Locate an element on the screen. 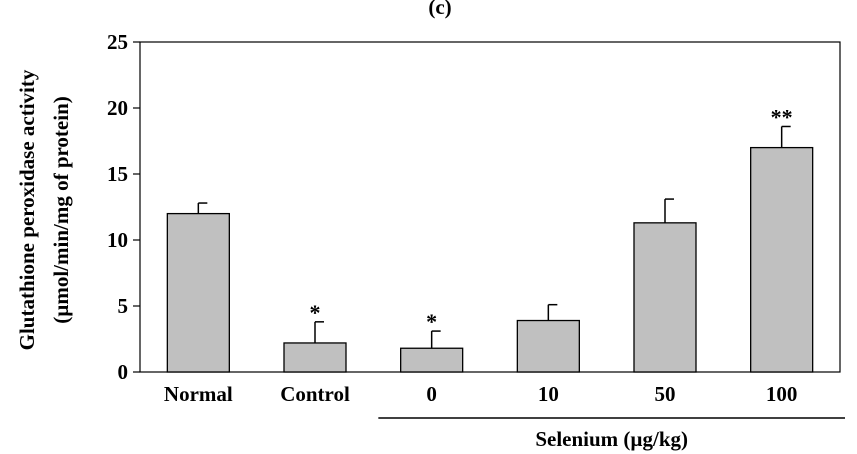 This screenshot has width=857, height=454. y-tick-label: 25 is located at coordinates (117, 42).